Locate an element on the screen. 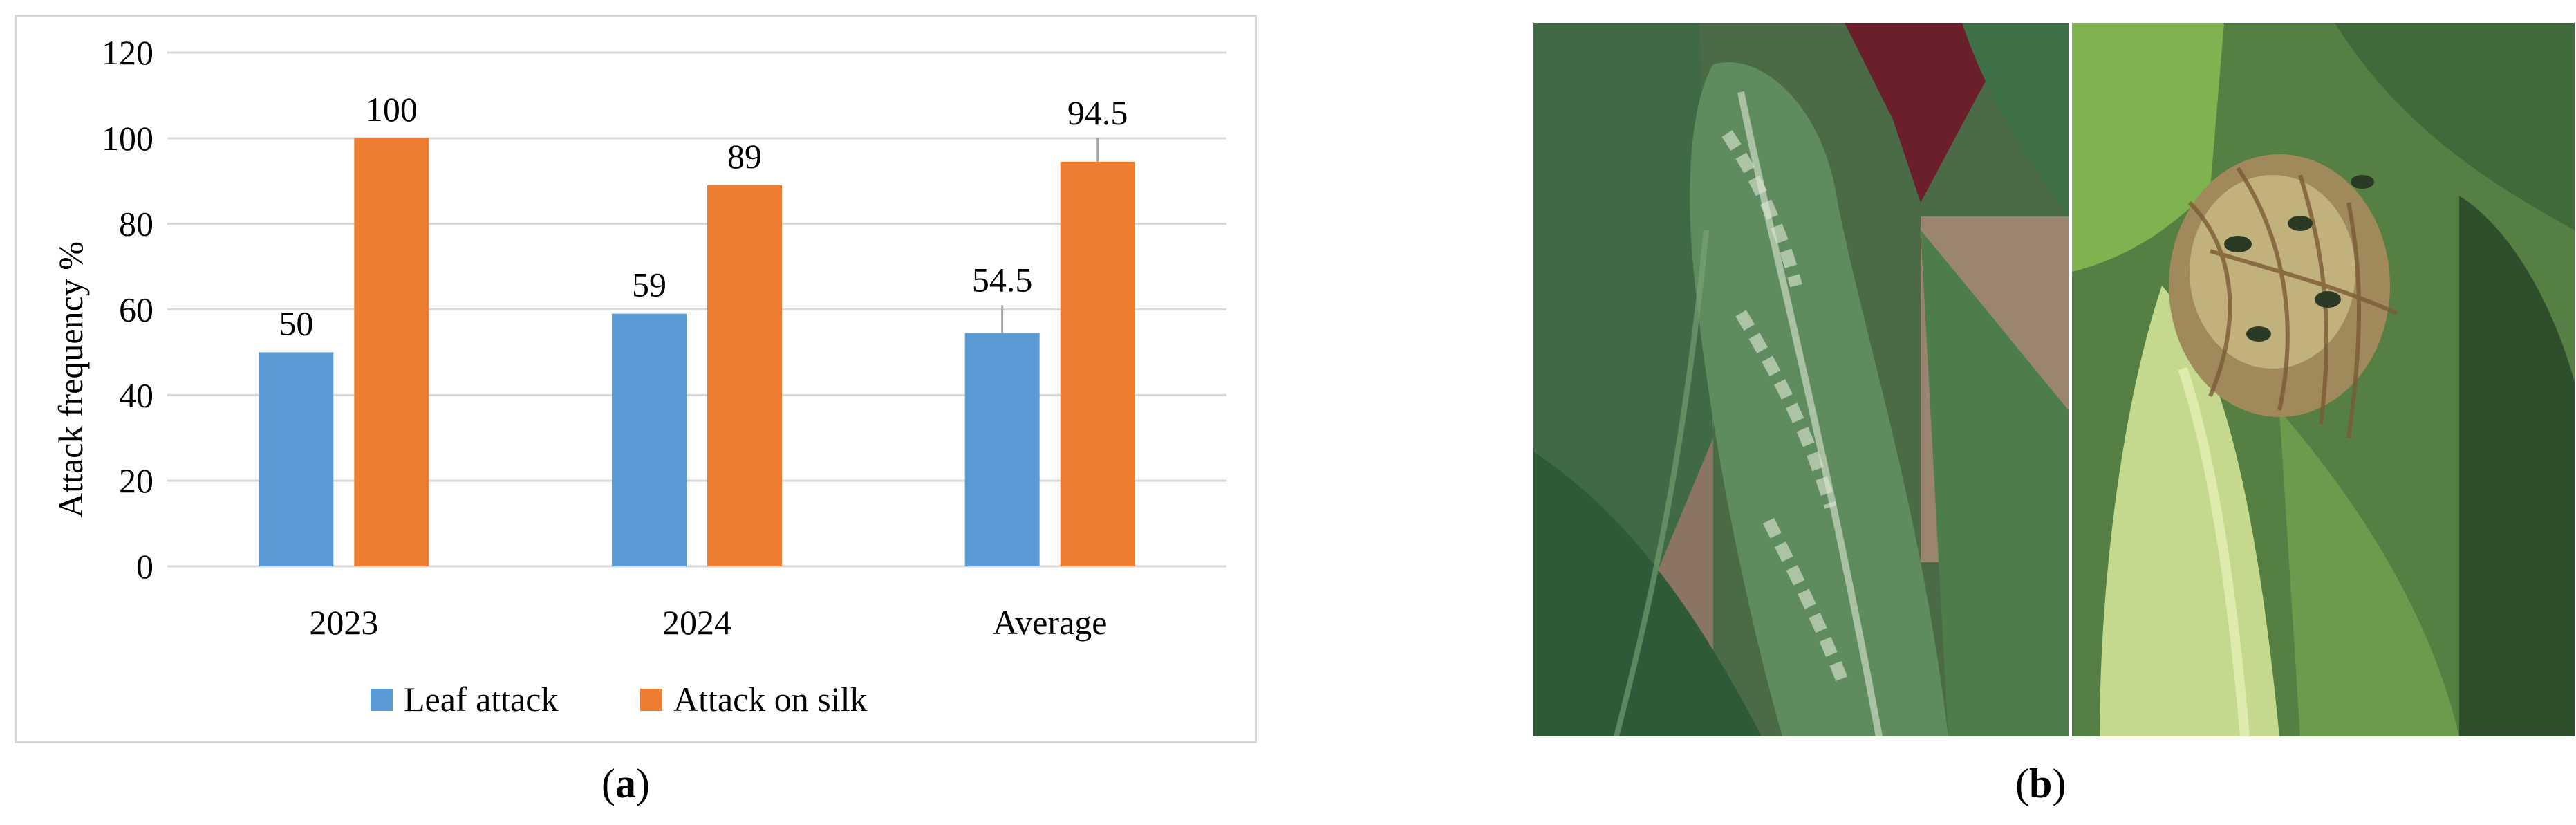 Image resolution: width=2576 pixels, height=825 pixels. y-axis-ticks: 0 20 40 60 80 100 120 is located at coordinates (127, 309).